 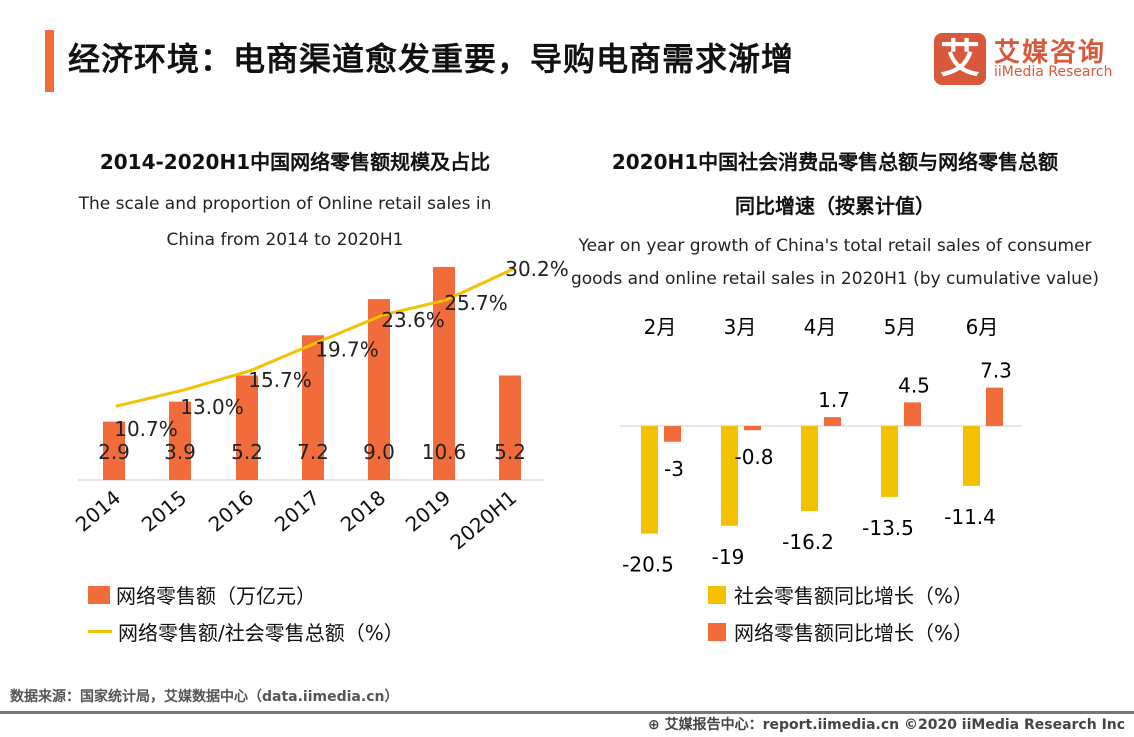 I want to click on legend-label: 网络零售额同比增长（%）, so click(x=854, y=633).